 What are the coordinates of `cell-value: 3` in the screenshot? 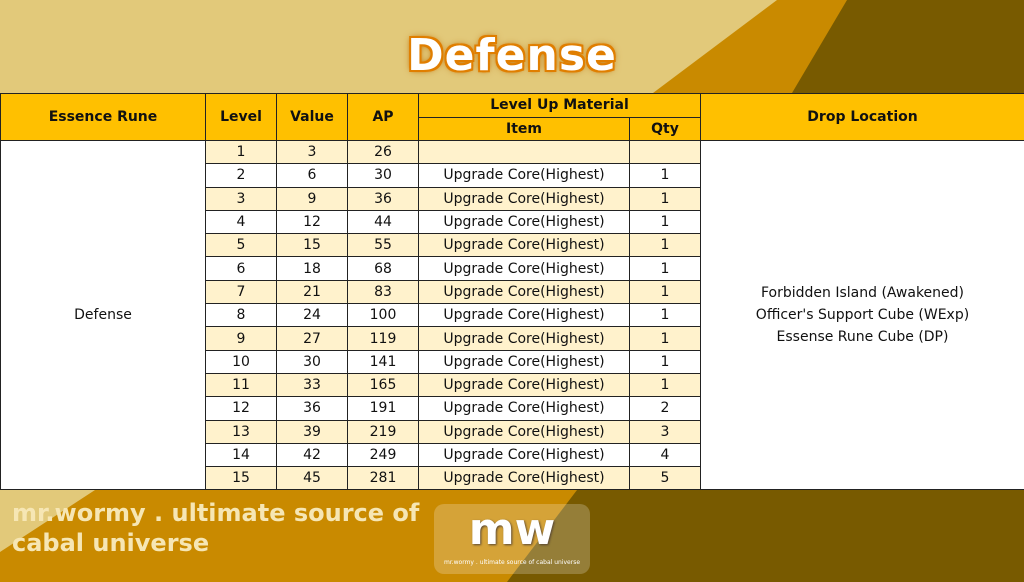 It's located at (312, 152).